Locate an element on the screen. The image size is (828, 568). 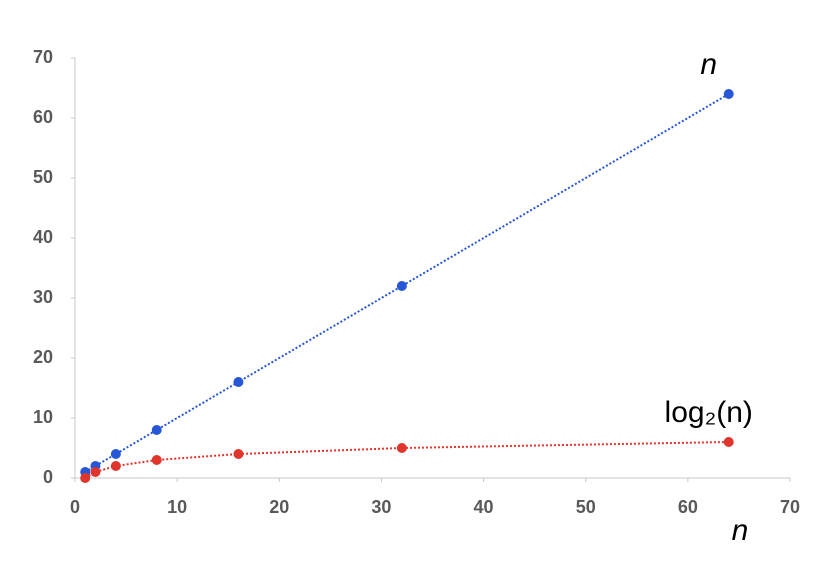
x-tick-label: 50 is located at coordinates (586, 507).